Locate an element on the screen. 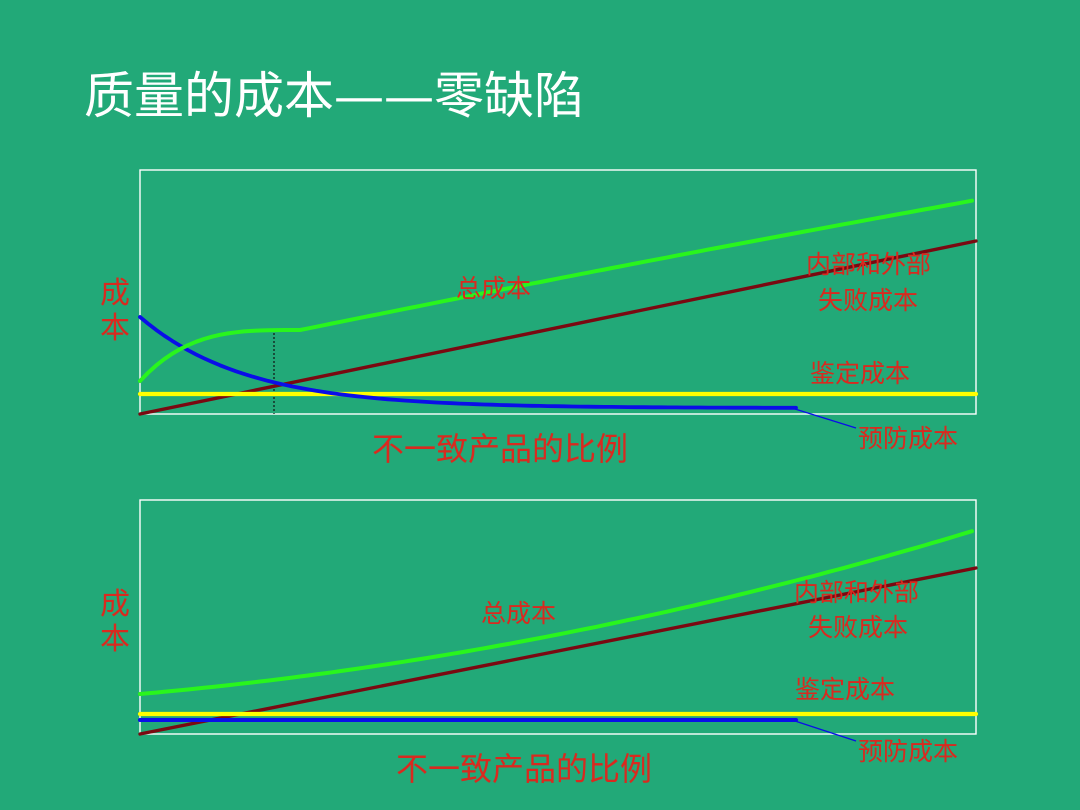 The height and width of the screenshot is (810, 1080). top-y-axis-label-2: 本 is located at coordinates (115, 328).